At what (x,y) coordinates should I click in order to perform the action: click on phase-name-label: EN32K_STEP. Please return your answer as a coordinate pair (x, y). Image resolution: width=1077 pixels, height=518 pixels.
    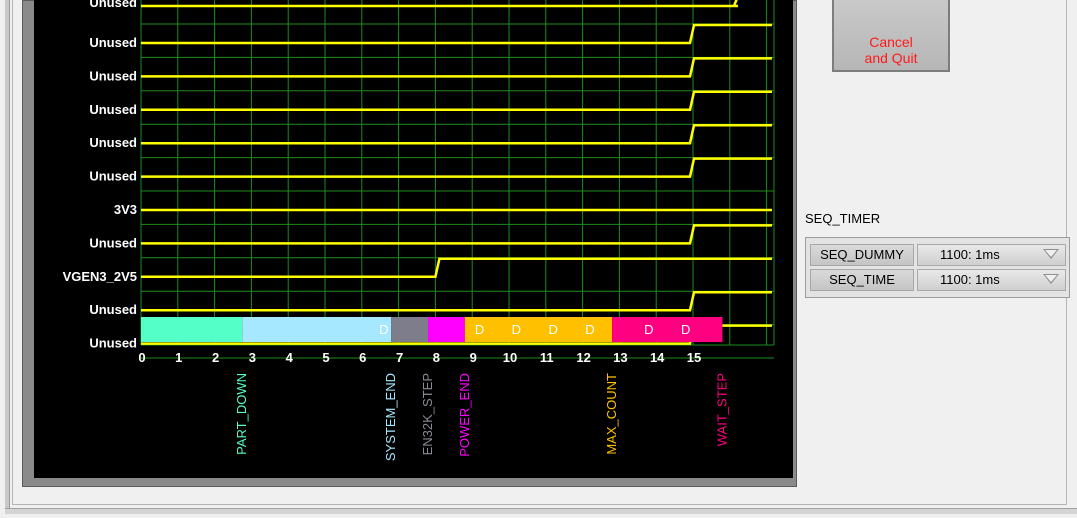
    Looking at the image, I should click on (427, 414).